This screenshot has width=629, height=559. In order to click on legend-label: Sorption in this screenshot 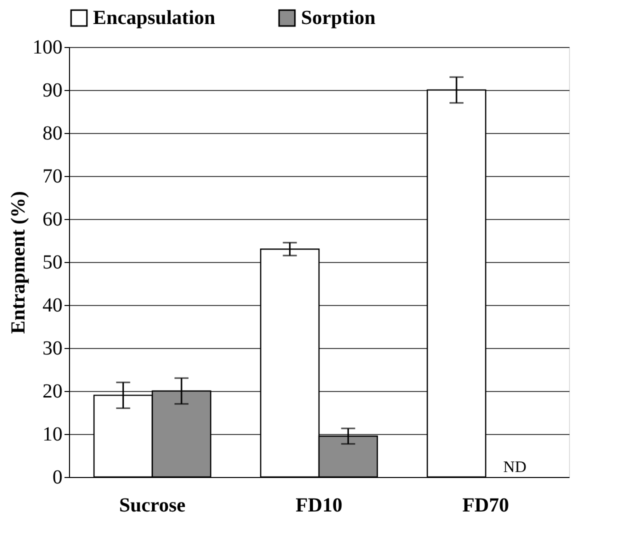, I will do `click(338, 18)`.